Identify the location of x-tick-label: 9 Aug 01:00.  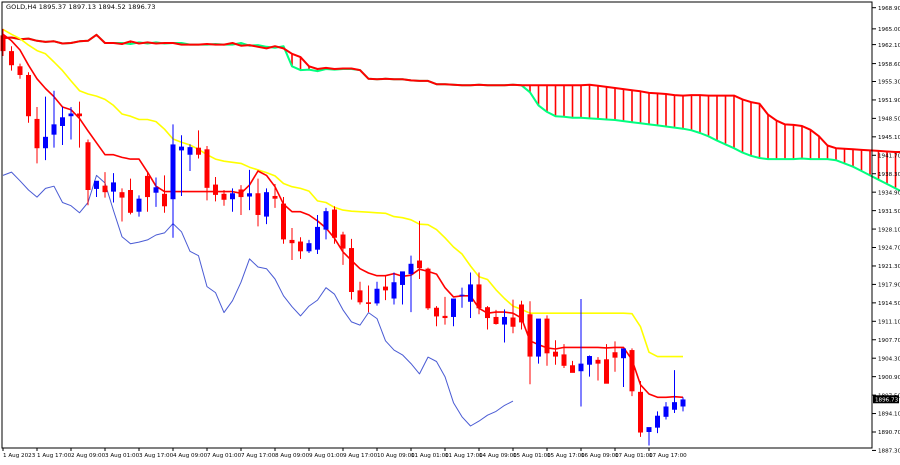
(326, 456).